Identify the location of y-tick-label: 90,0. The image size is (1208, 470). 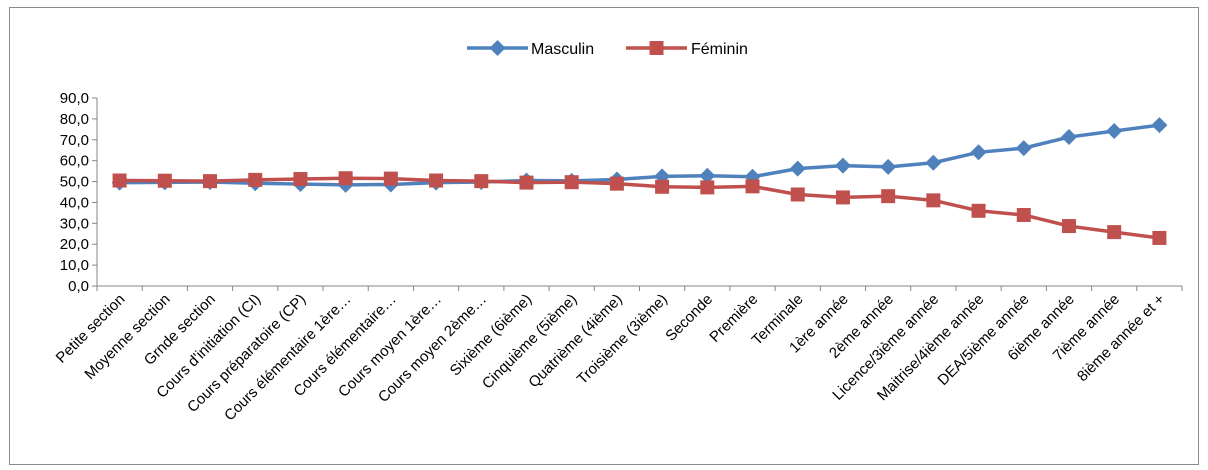
(74, 98).